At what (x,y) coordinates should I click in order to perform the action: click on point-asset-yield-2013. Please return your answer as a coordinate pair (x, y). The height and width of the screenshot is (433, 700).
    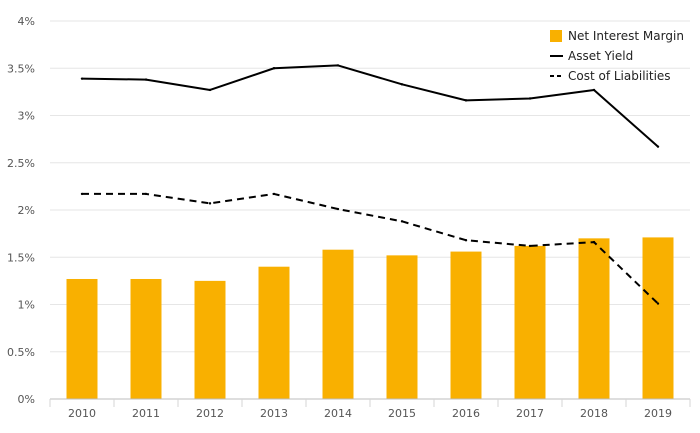
    Looking at the image, I should click on (274, 68).